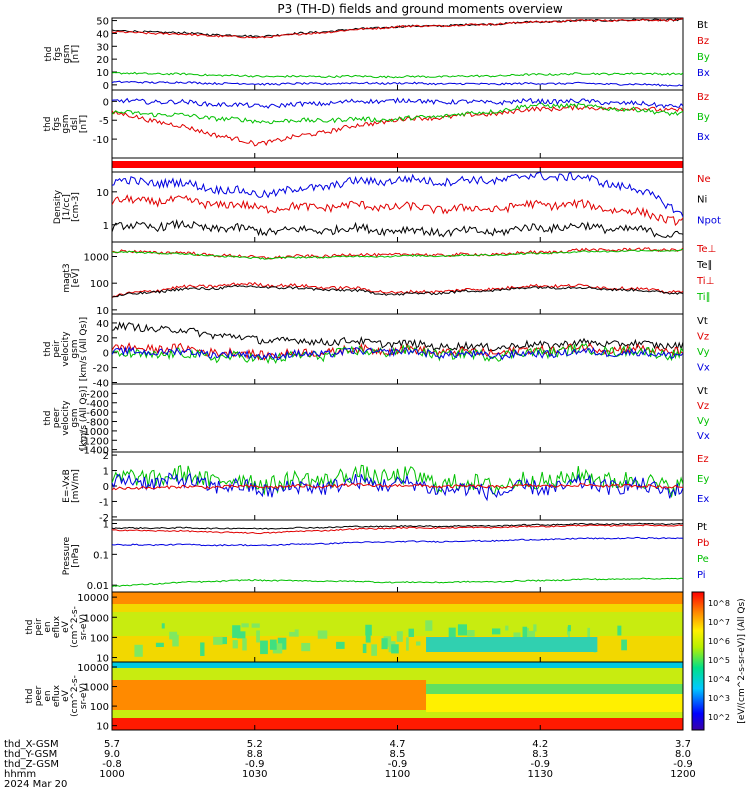  Describe the element at coordinates (66, 695) in the screenshot. I see `ylabel-electron-spectrogram: eV` at that location.